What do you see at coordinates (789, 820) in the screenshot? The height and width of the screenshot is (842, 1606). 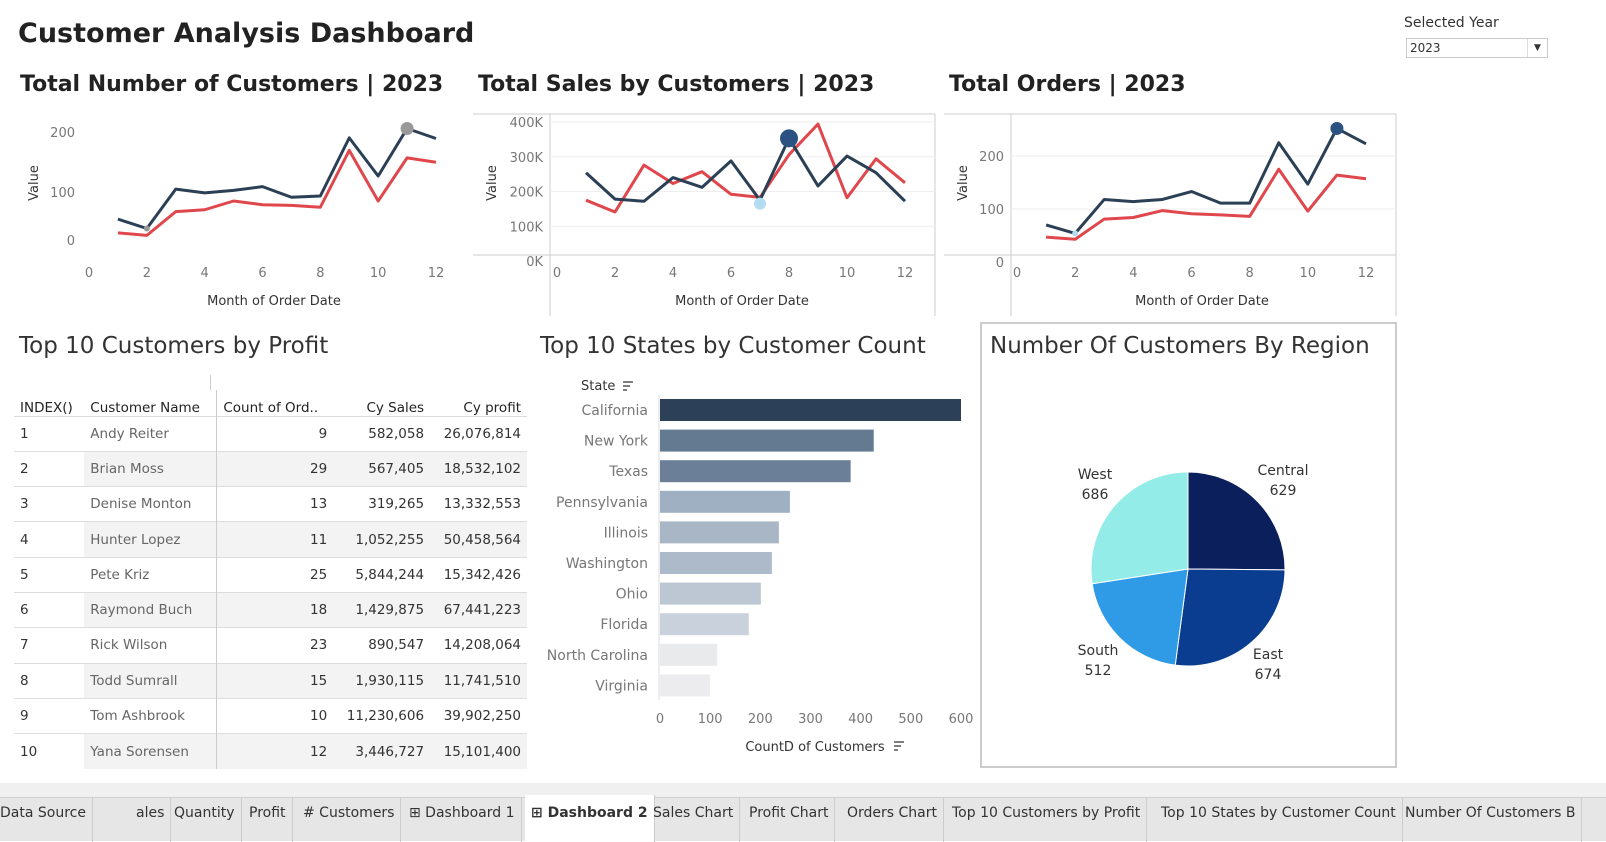 I see `sheet-tab: Profit Chart` at bounding box center [789, 820].